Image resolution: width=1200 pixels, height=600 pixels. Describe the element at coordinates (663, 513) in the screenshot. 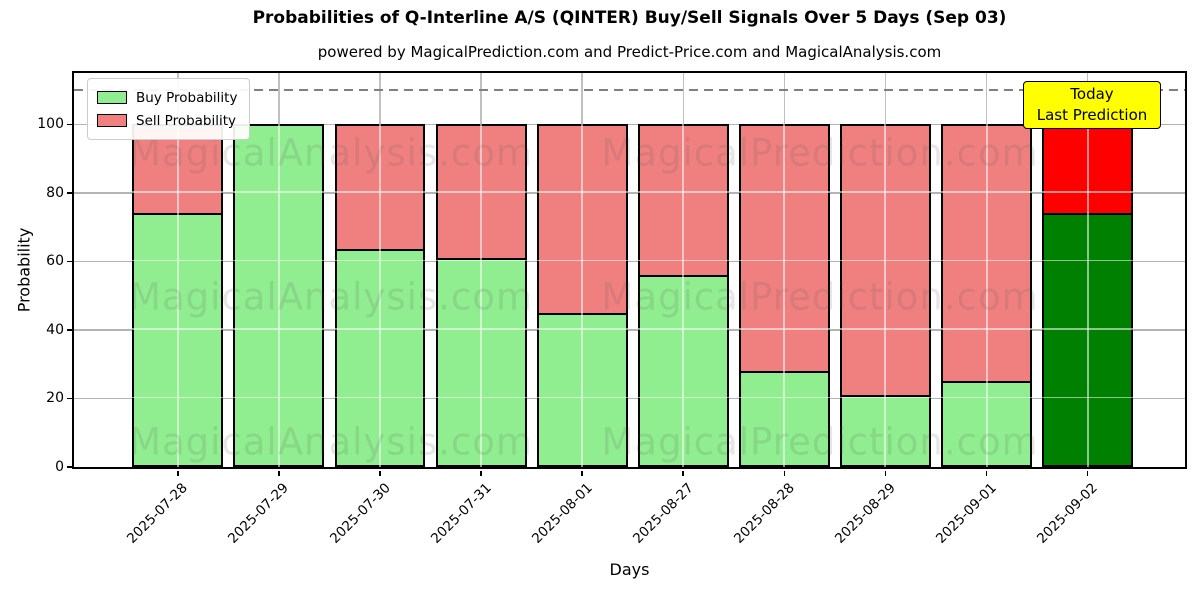

I see `x-tick-label: 2025-08-27` at that location.